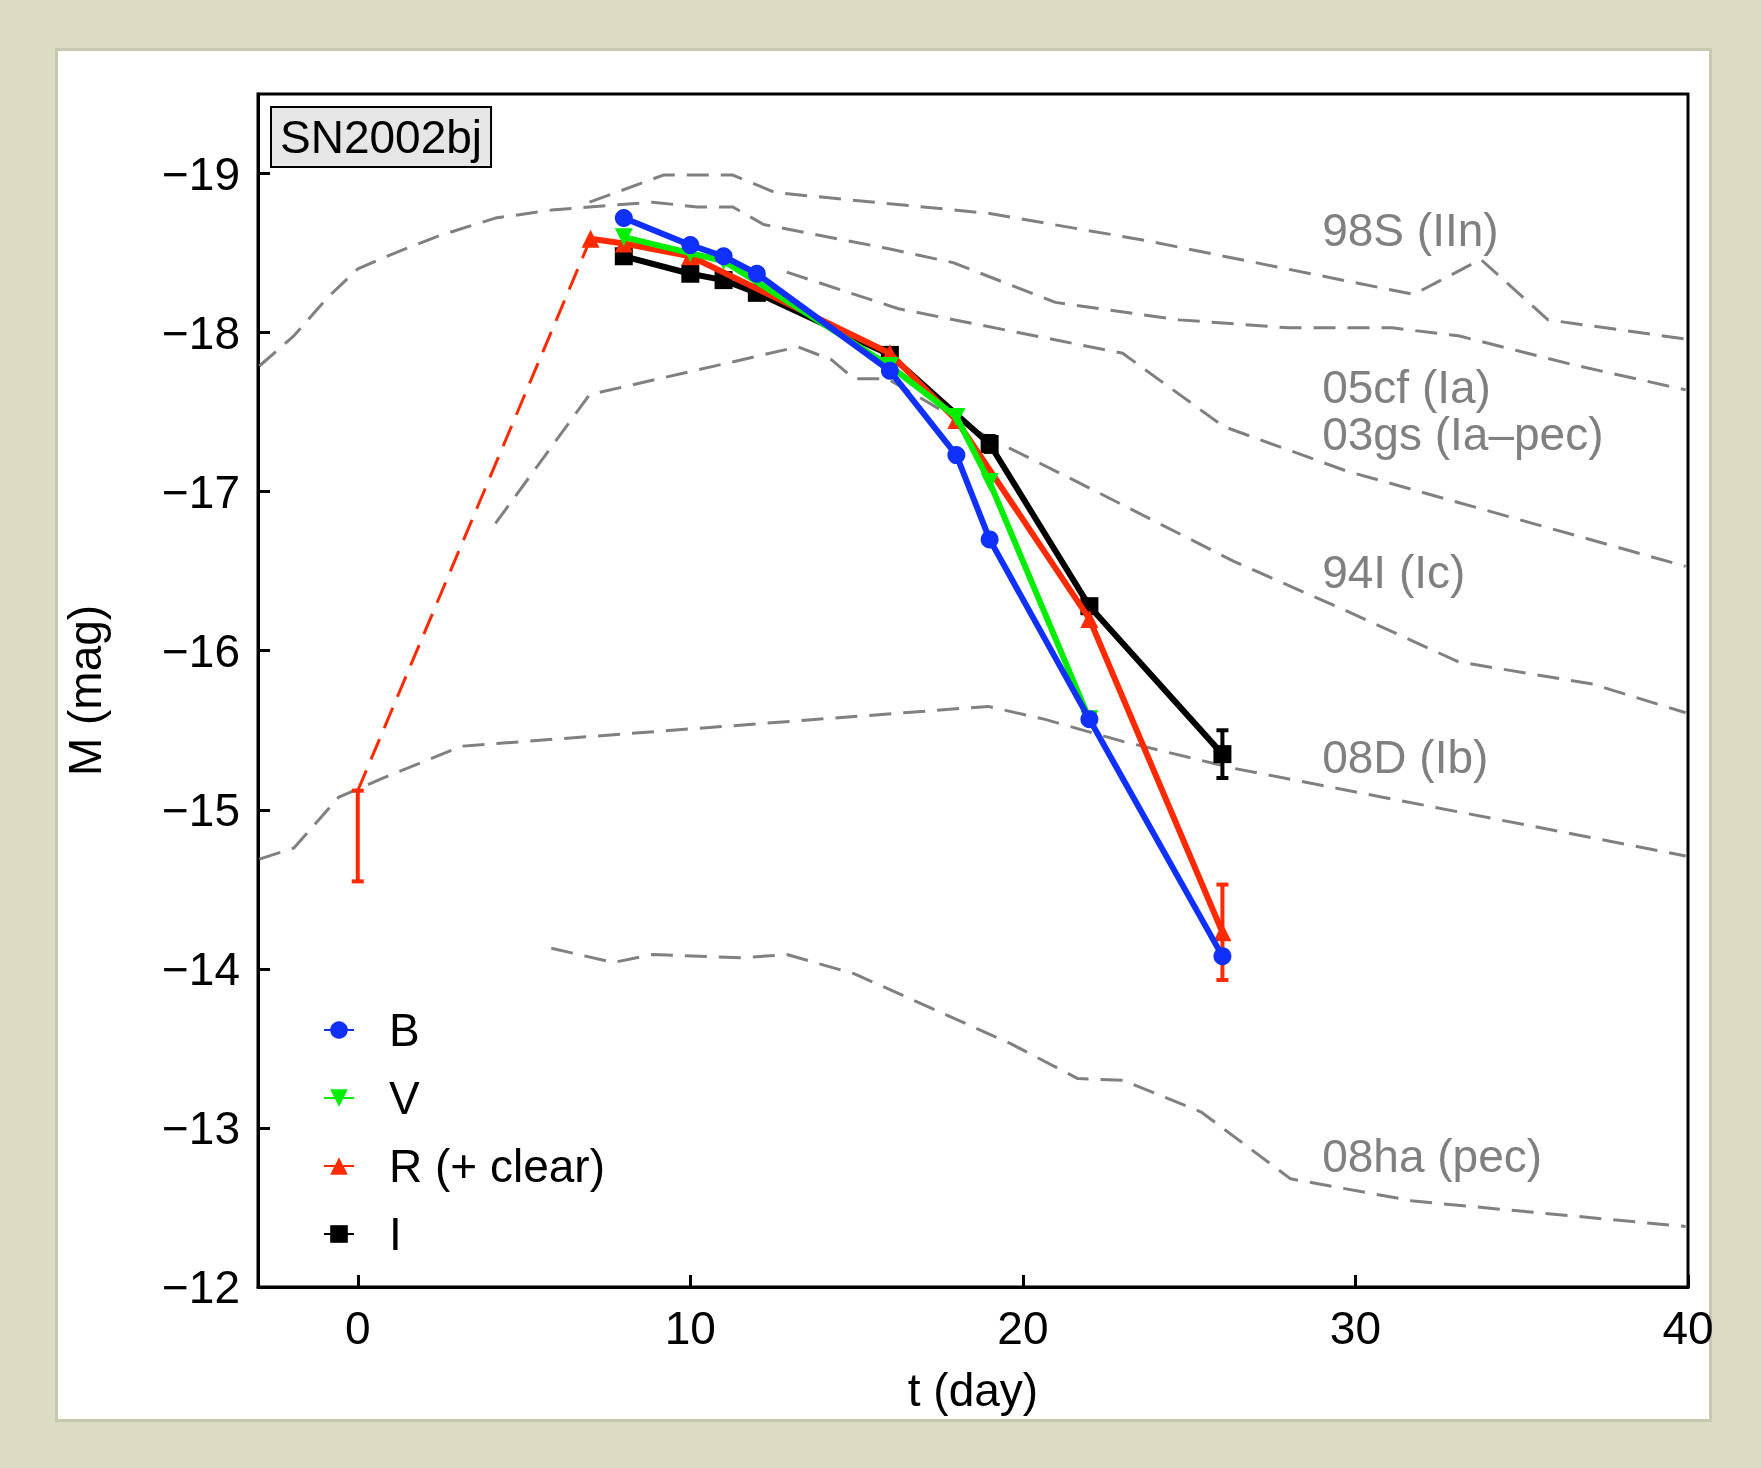  I want to click on x-tick-label: 10, so click(690, 1328).